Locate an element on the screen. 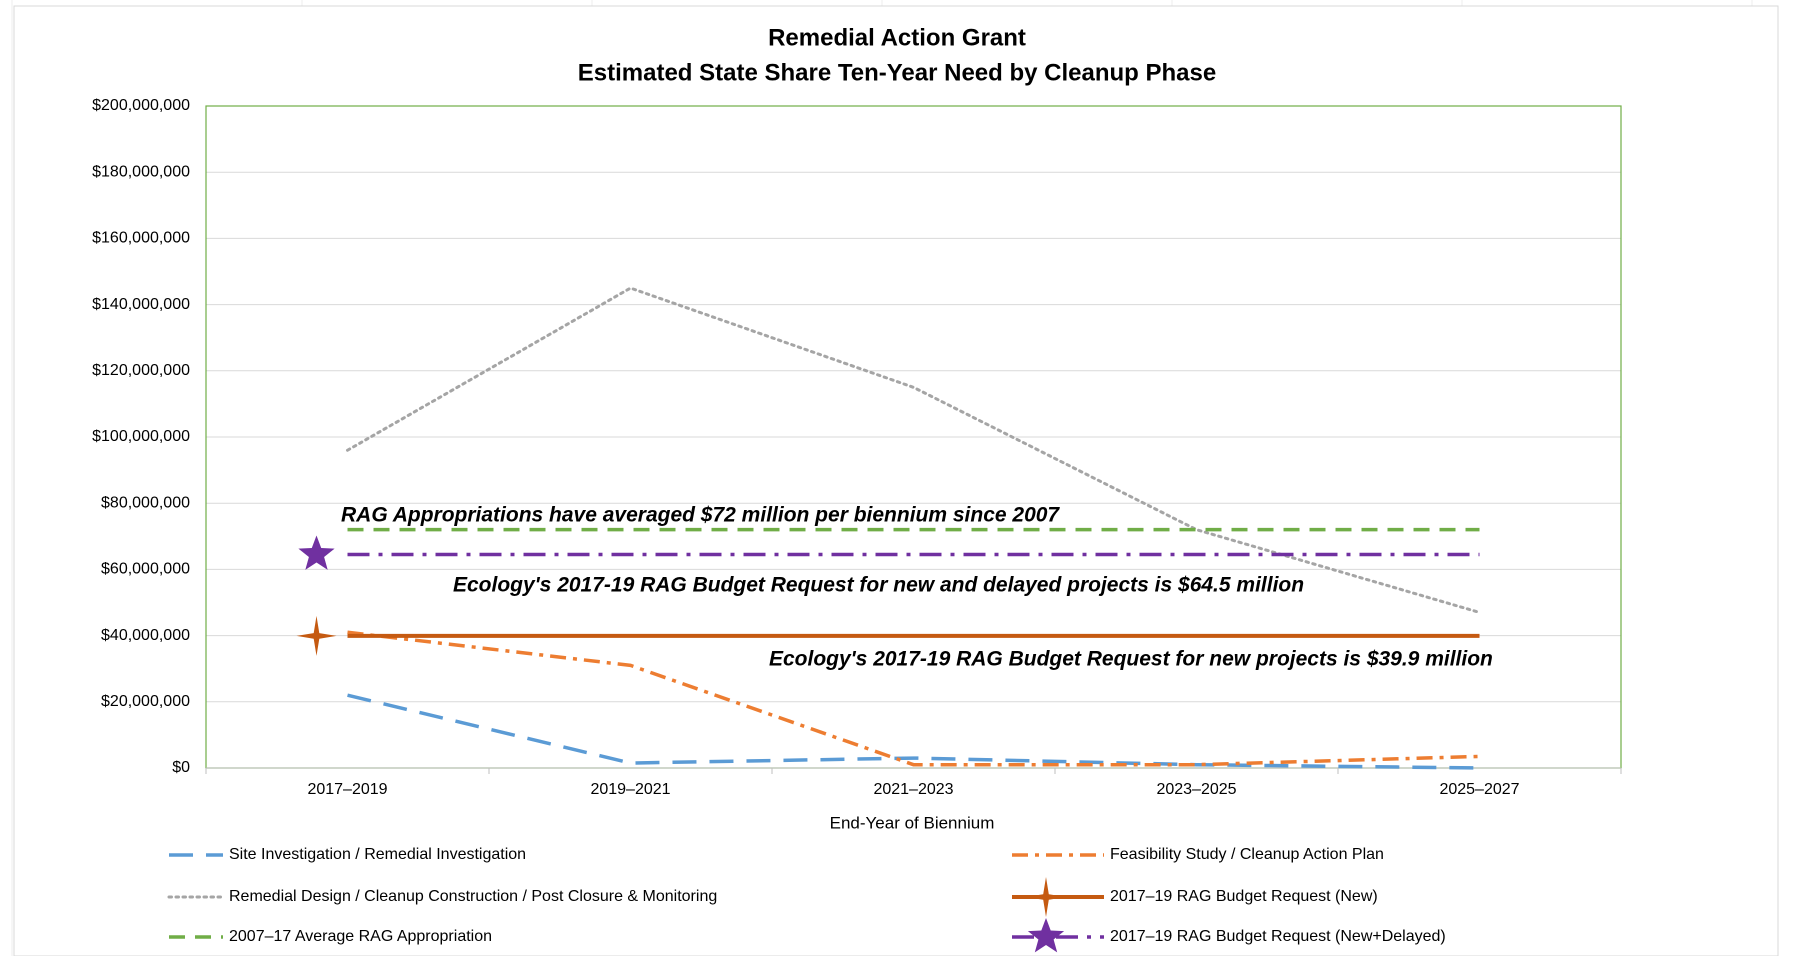 The width and height of the screenshot is (1794, 956). y-tick-label: $40,000,000 is located at coordinates (145, 635).